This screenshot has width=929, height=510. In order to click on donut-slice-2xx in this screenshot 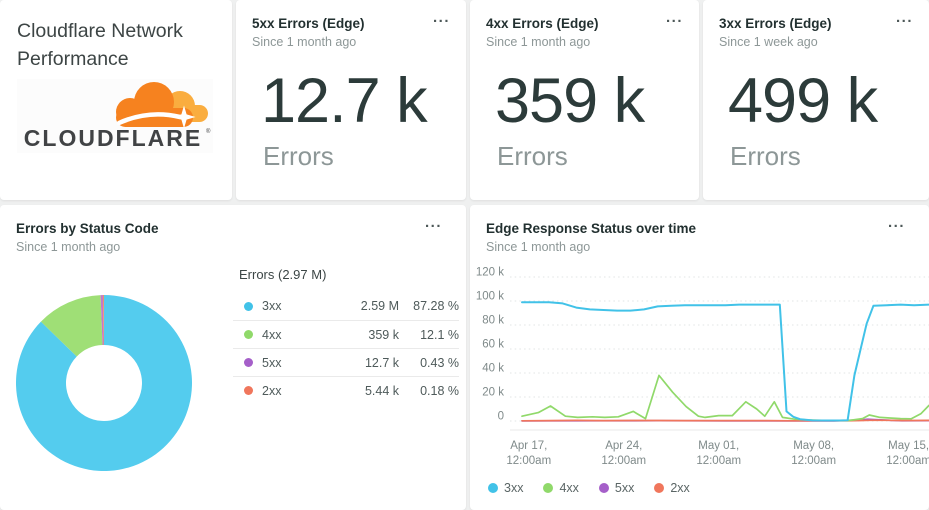, I will do `click(103, 320)`.